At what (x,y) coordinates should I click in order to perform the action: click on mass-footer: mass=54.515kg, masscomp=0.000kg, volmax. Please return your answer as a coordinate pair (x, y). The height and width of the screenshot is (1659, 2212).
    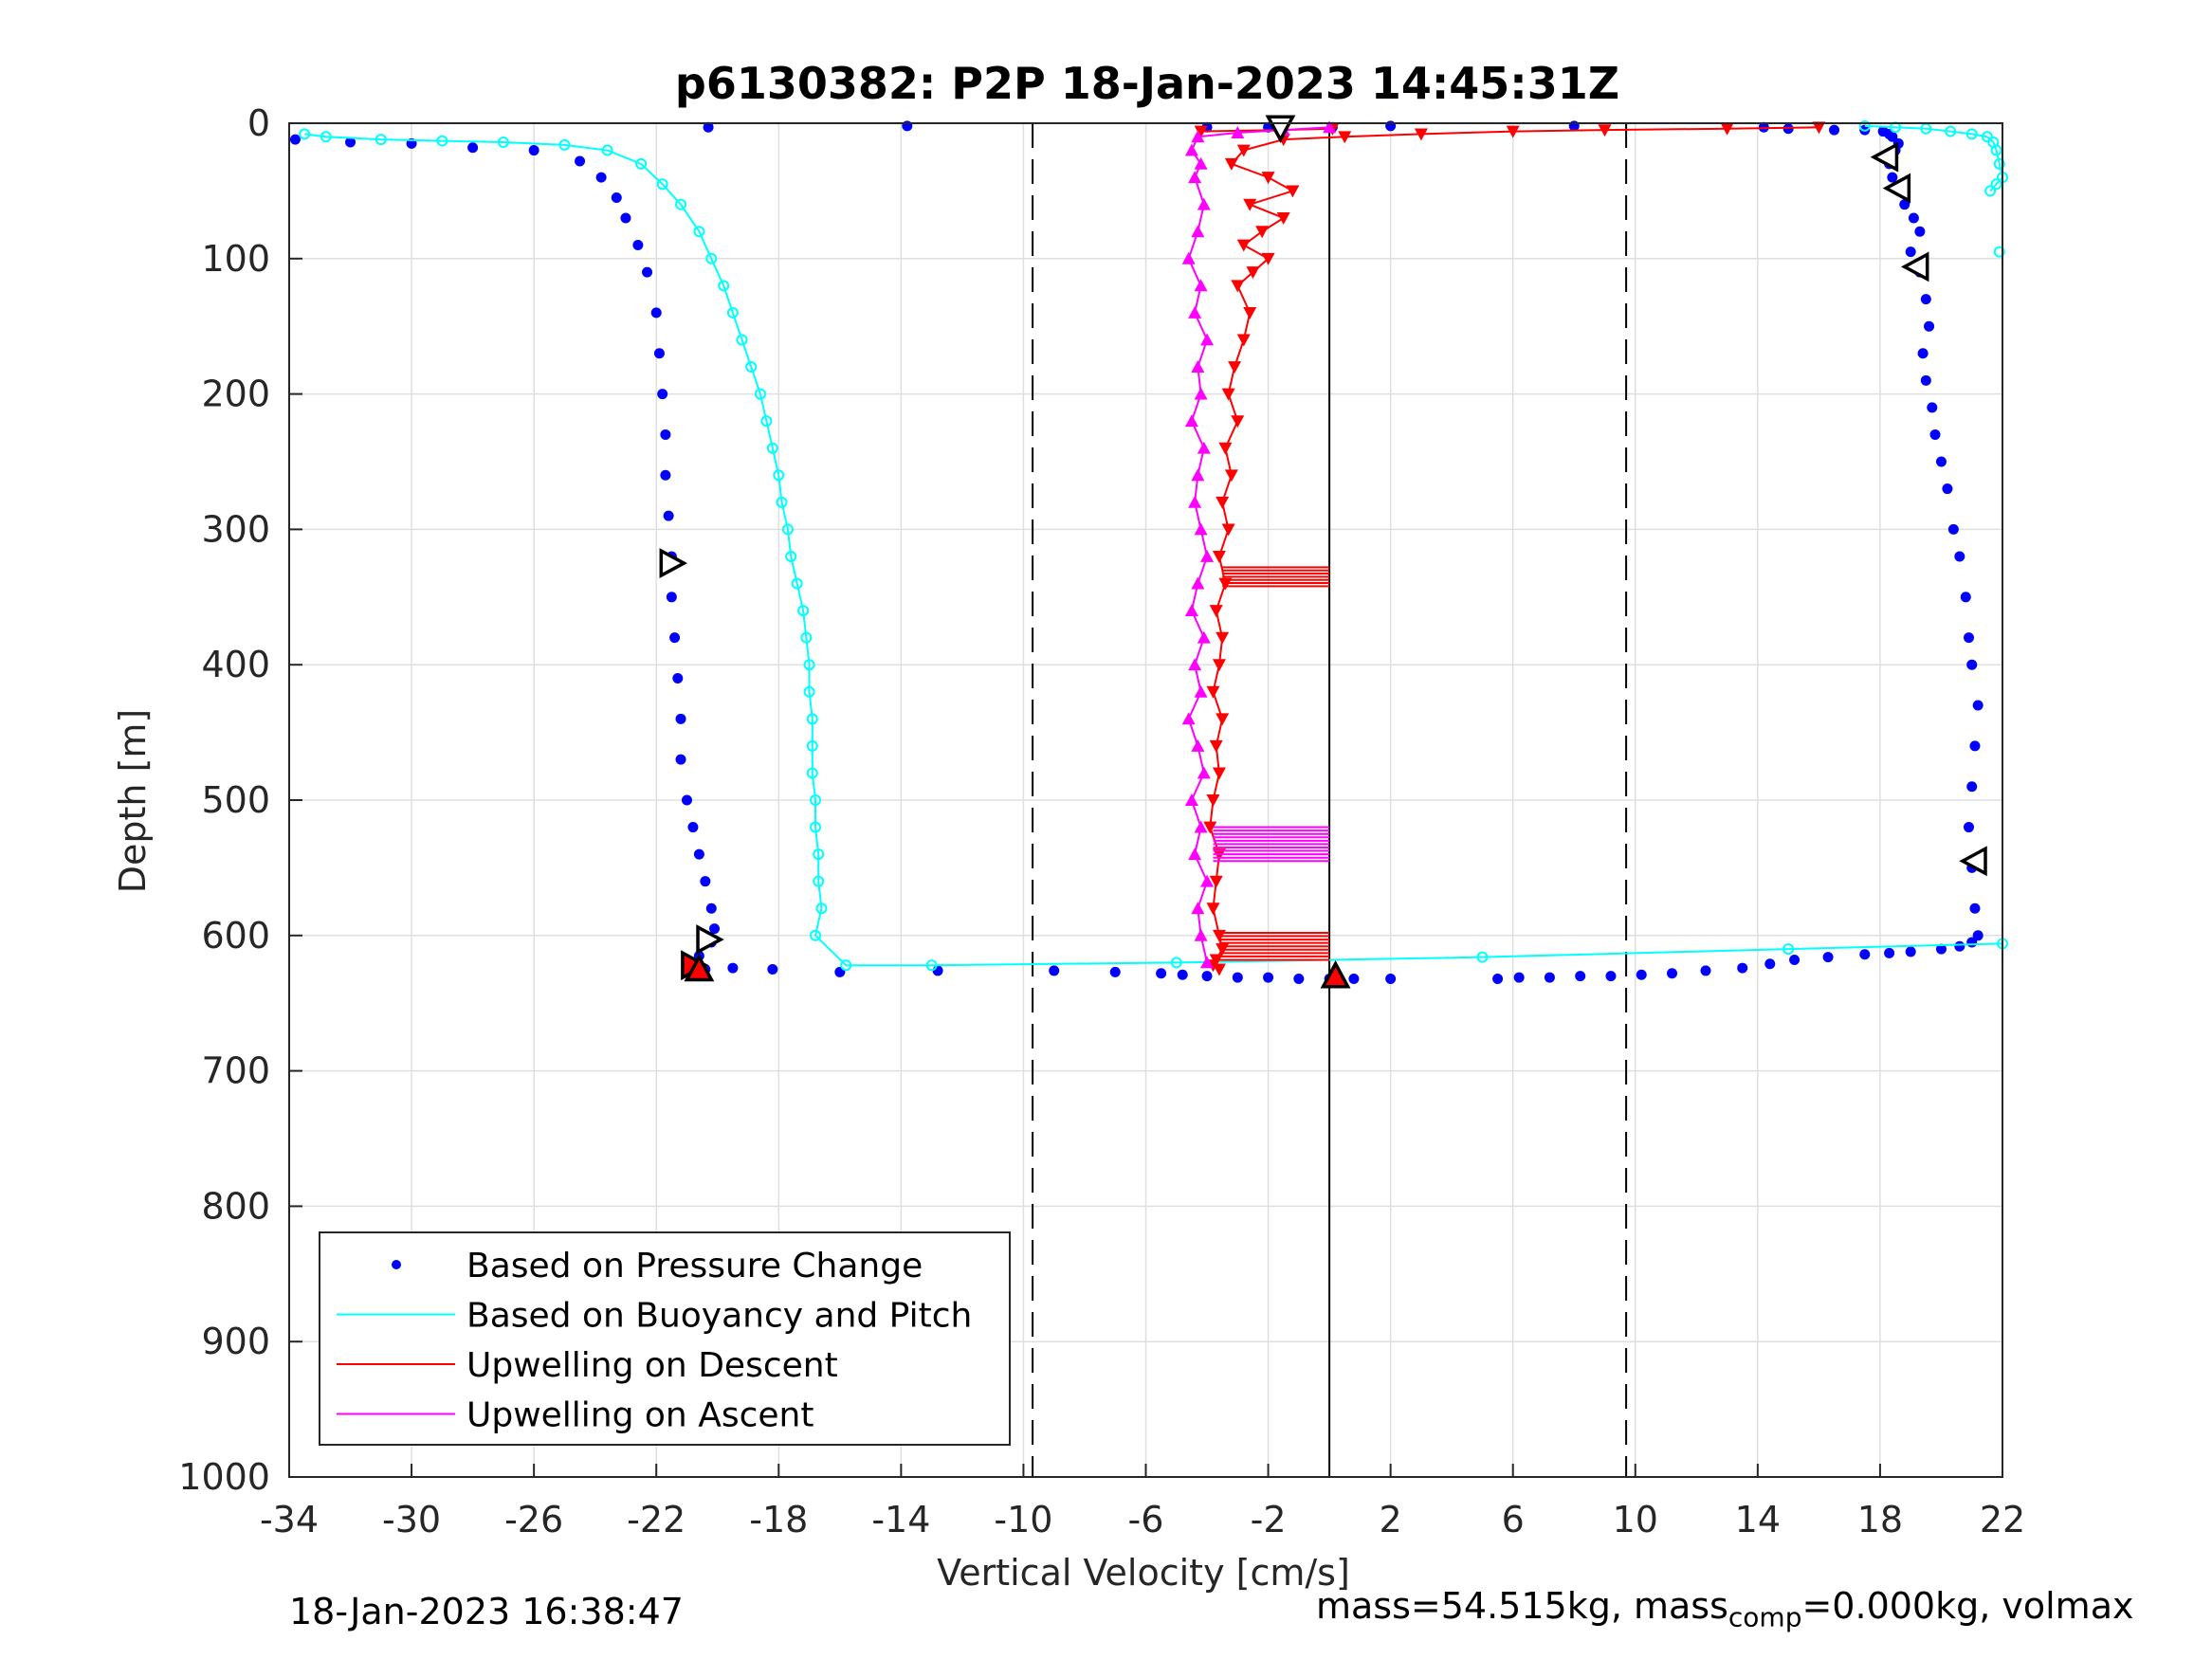
    Looking at the image, I should click on (1764, 1609).